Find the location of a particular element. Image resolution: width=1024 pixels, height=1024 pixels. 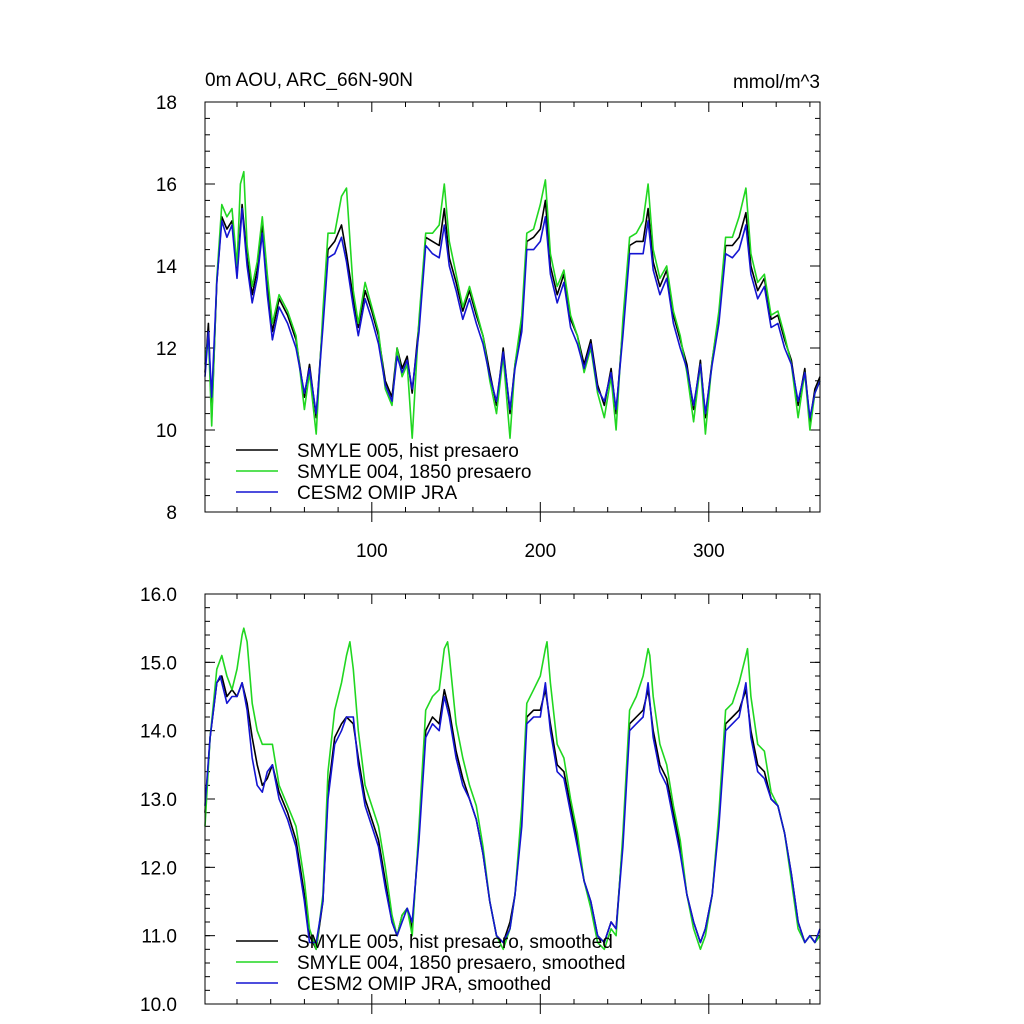

x-tick-label: 200 is located at coordinates (540, 551).